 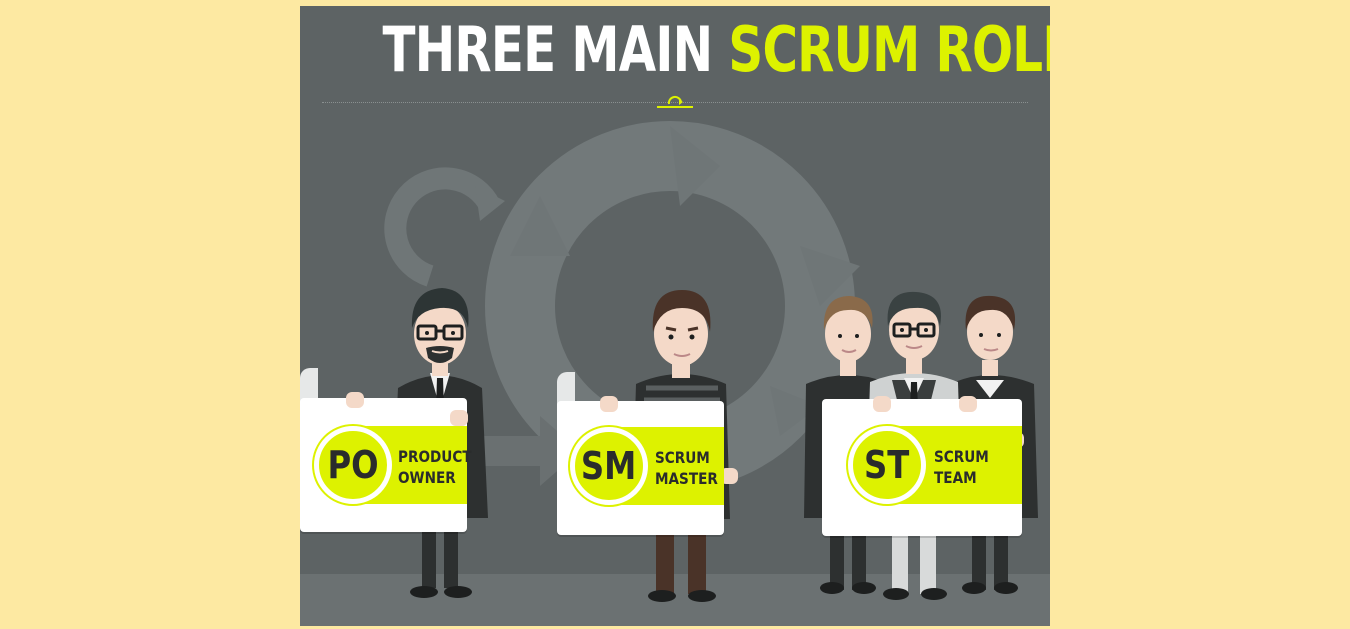 I want to click on title-divider, so click(x=675, y=102).